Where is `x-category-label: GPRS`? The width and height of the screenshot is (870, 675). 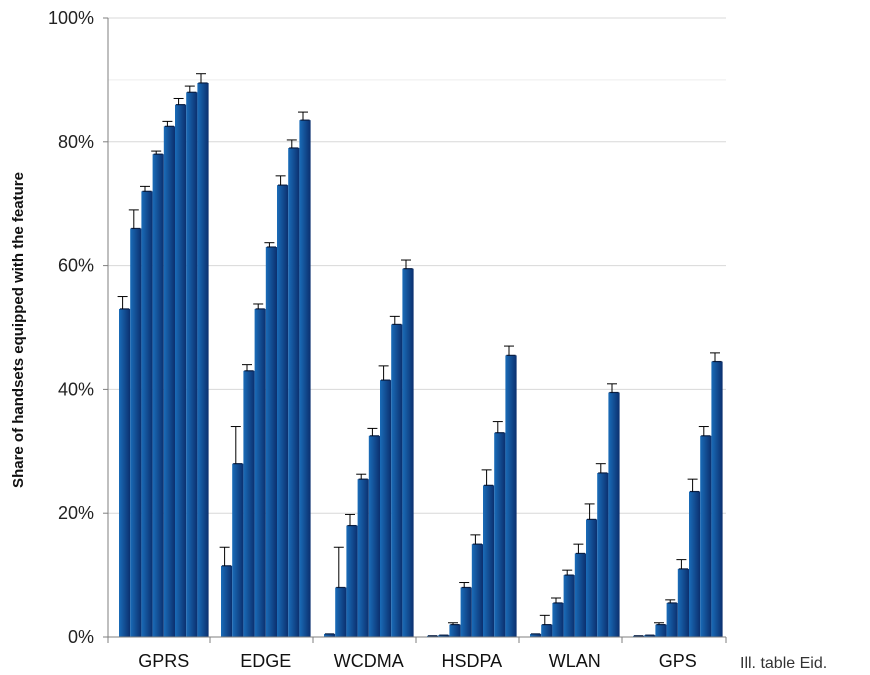 x-category-label: GPRS is located at coordinates (163, 661).